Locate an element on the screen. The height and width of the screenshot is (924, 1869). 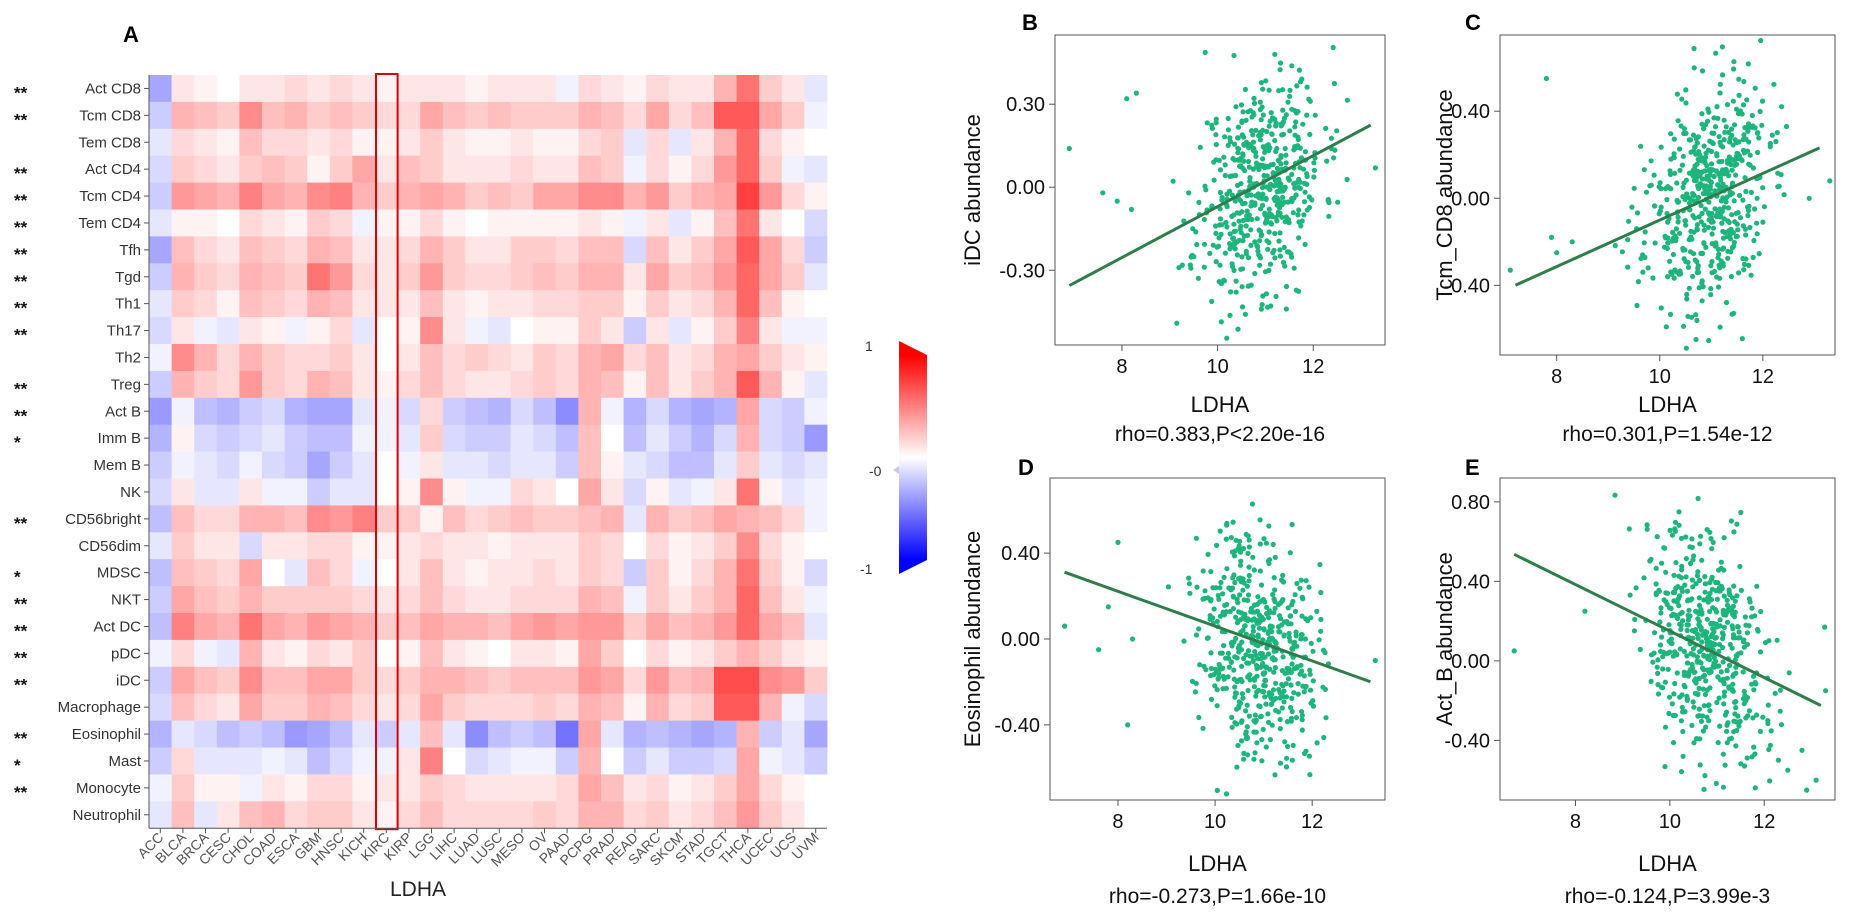
colorbar-min-label: -1 is located at coordinates (866, 569).